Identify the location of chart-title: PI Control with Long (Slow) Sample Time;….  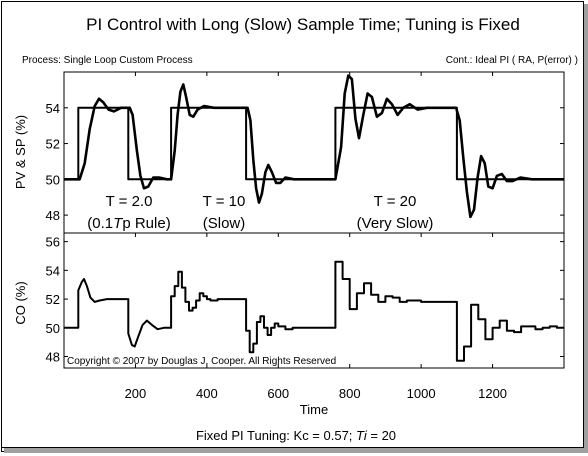
(303, 24).